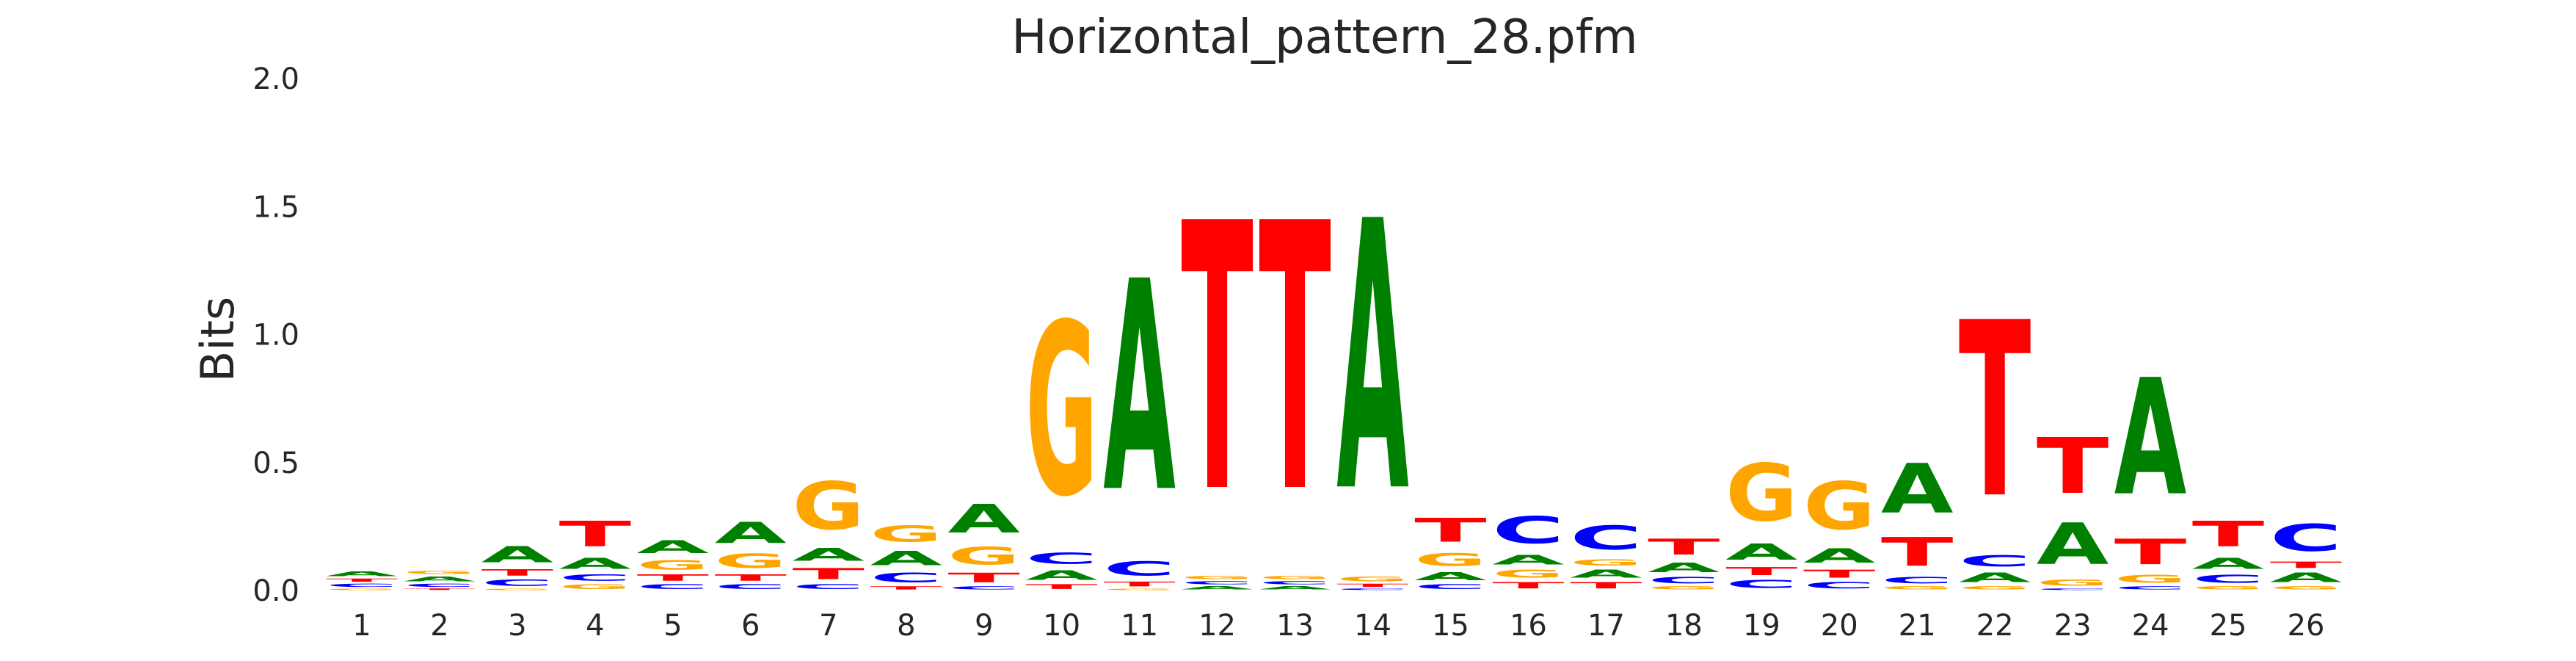 This screenshot has height=661, width=2576. What do you see at coordinates (517, 626) in the screenshot?
I see `x-tick-label: 3` at bounding box center [517, 626].